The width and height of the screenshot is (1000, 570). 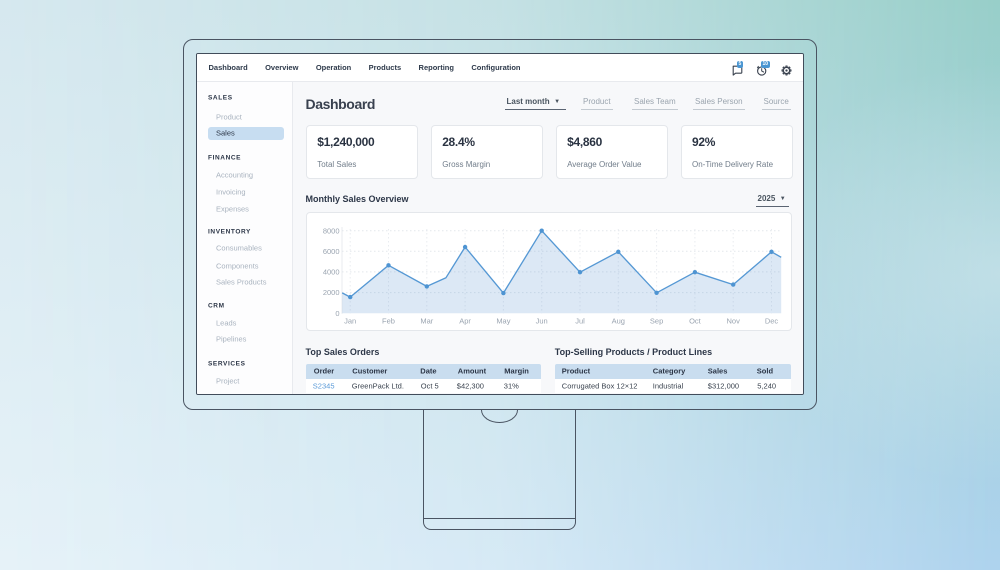 I want to click on svg-text: Aug, so click(x=617, y=320).